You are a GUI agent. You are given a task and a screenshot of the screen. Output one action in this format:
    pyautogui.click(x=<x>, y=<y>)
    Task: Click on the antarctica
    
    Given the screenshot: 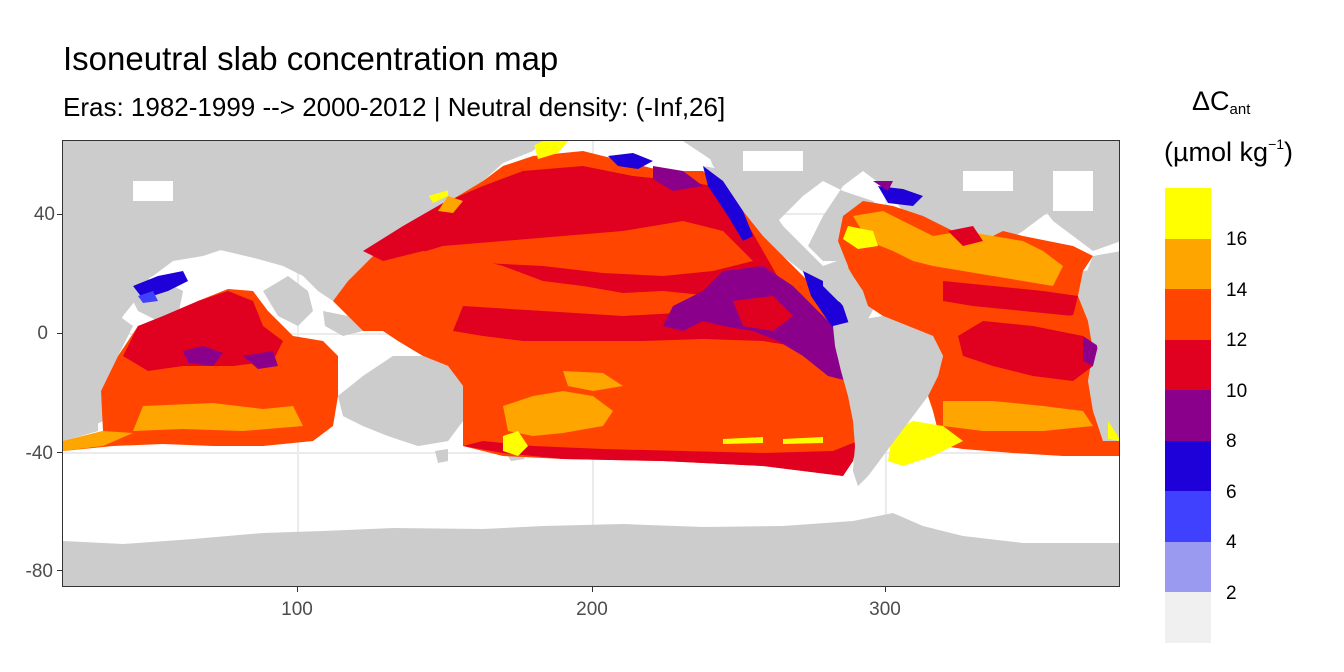 What is the action you would take?
    pyautogui.click(x=591, y=549)
    